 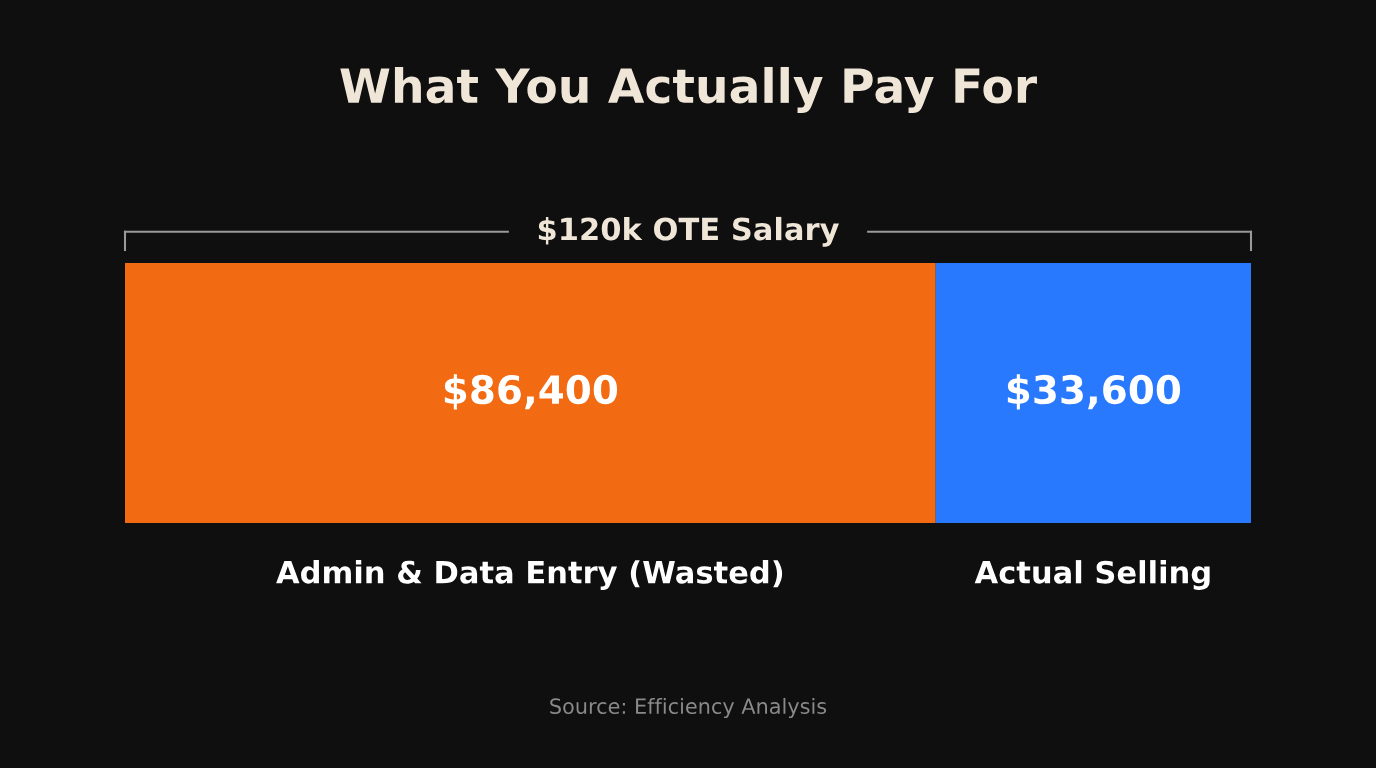 What do you see at coordinates (1092, 575) in the screenshot?
I see `series-label: Actual Selling` at bounding box center [1092, 575].